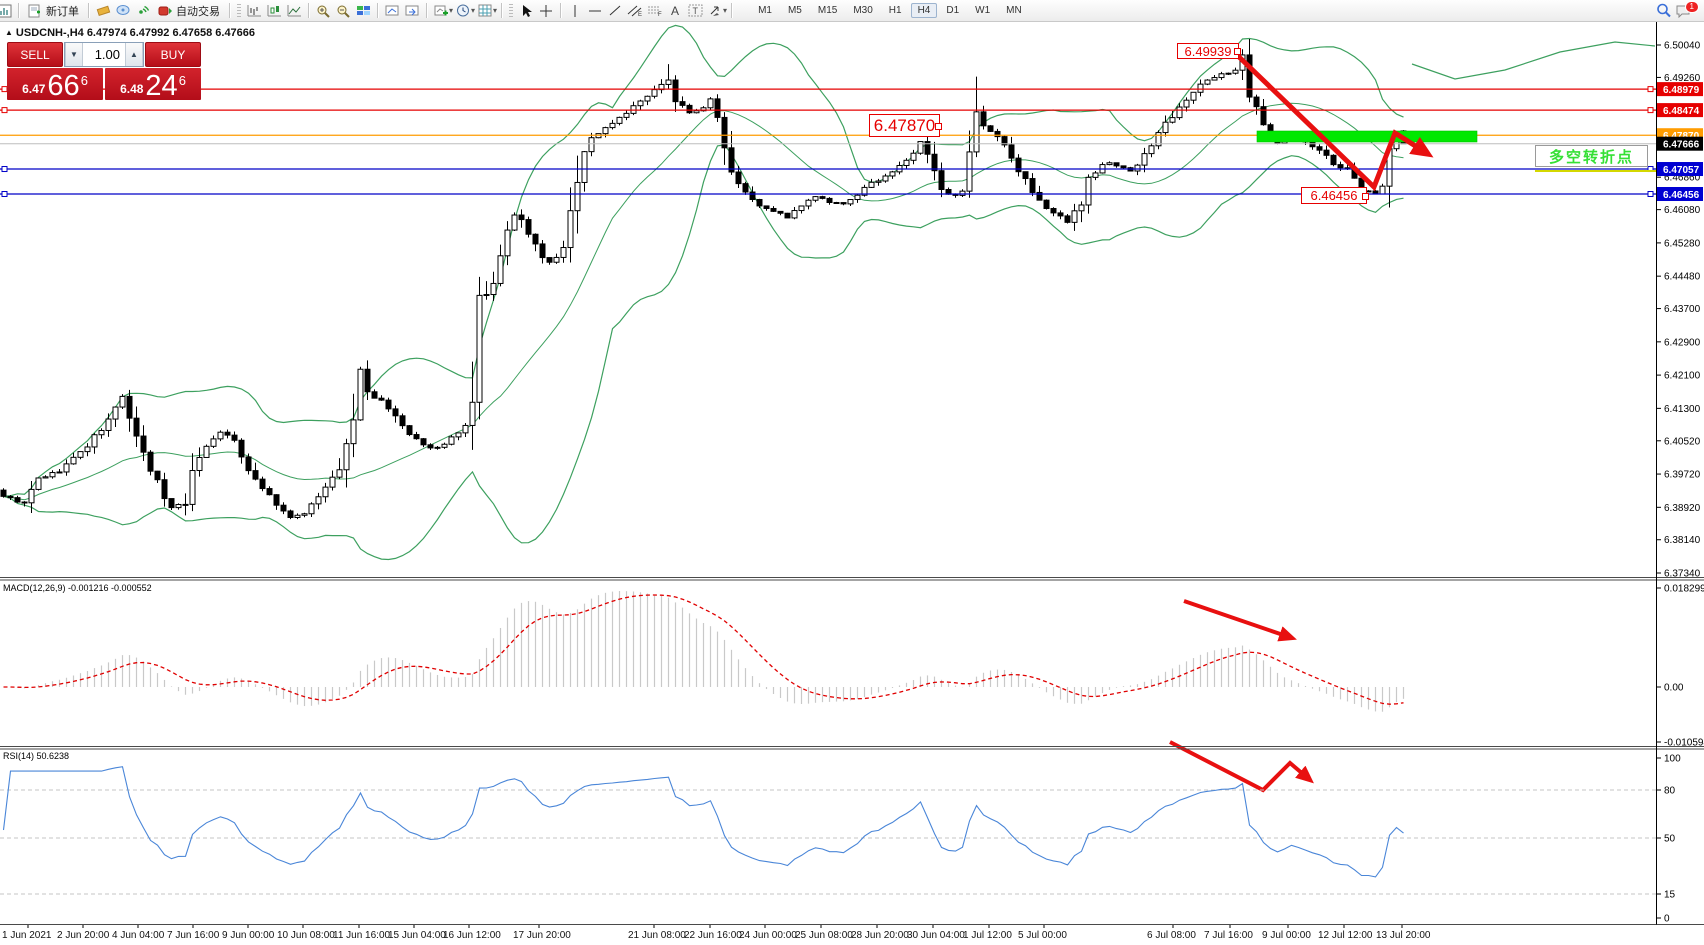  Describe the element at coordinates (1240, 620) in the screenshot. I see `macd-trend-arrow` at that location.